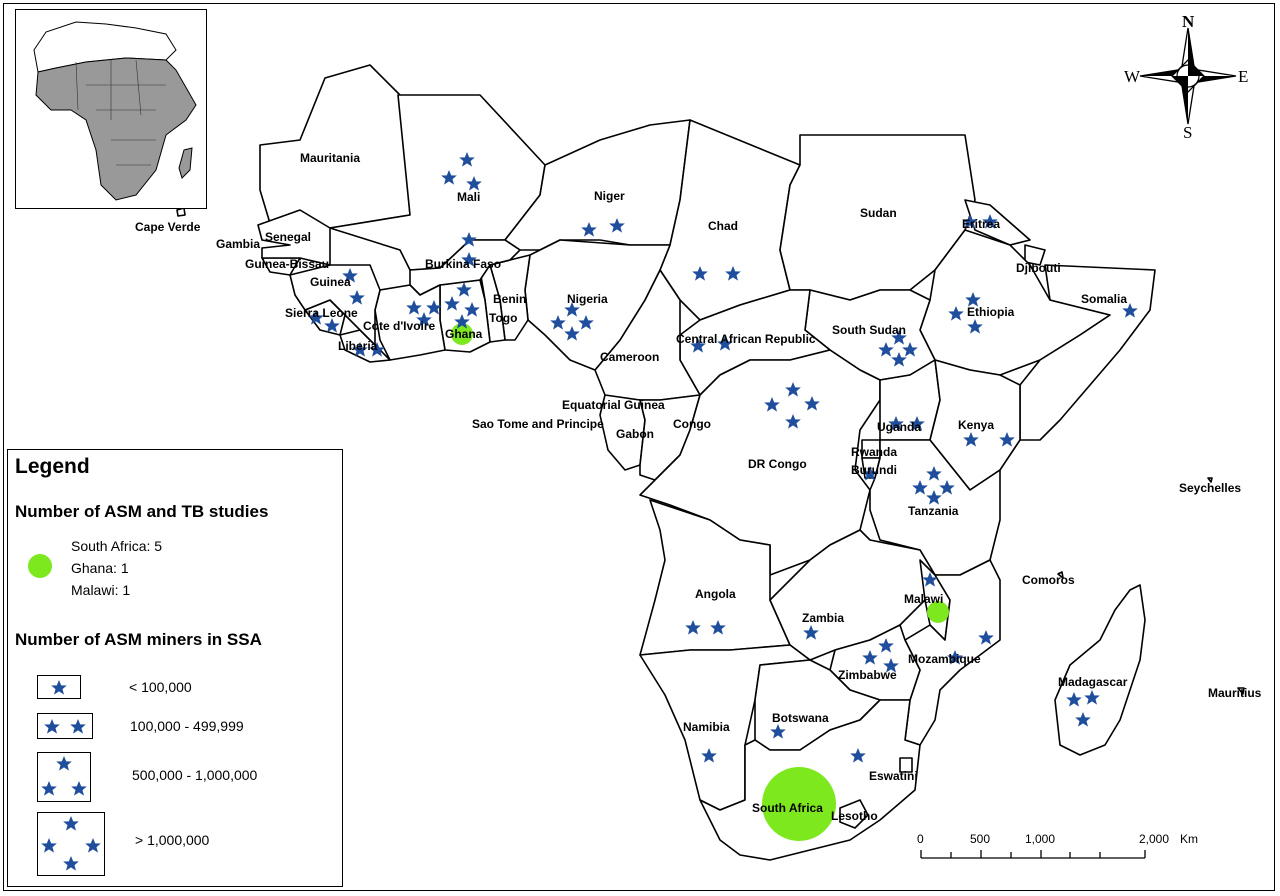 The width and height of the screenshot is (1280, 896). What do you see at coordinates (715, 594) in the screenshot?
I see `label-angola: Angola` at bounding box center [715, 594].